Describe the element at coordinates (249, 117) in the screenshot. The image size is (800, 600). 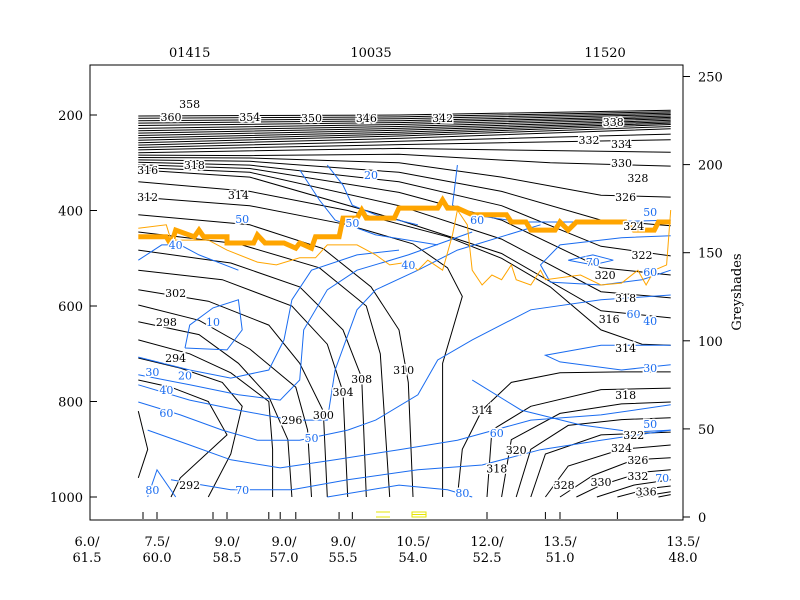
I see `theta-label: 354` at that location.